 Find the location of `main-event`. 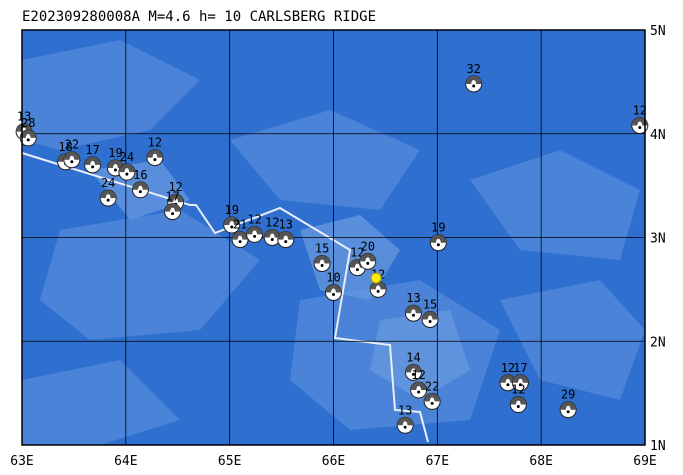

main-event is located at coordinates (376, 278).